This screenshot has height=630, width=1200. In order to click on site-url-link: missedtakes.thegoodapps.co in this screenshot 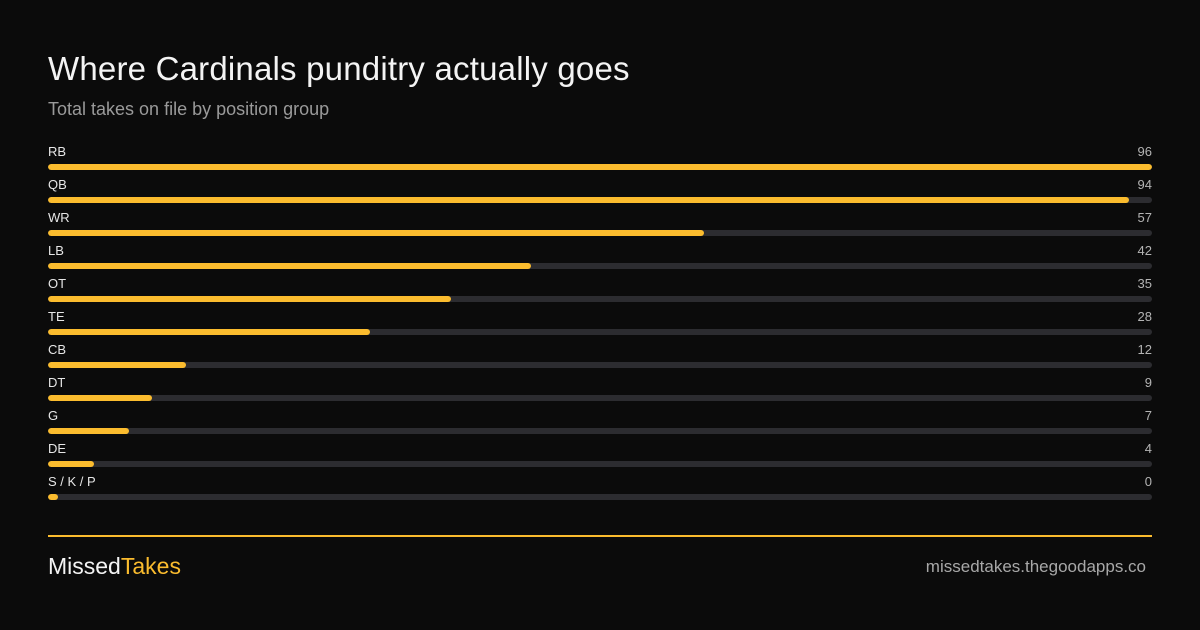, I will do `click(1035, 566)`.